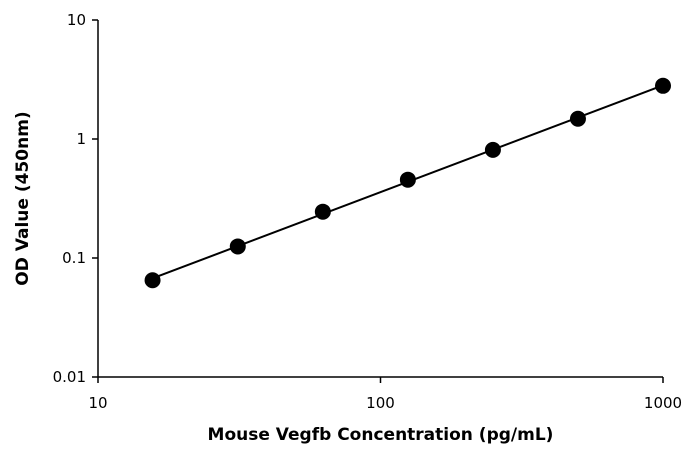 This screenshot has height=454, width=697. I want to click on x-ticks: 10 100 1000, so click(385, 394).